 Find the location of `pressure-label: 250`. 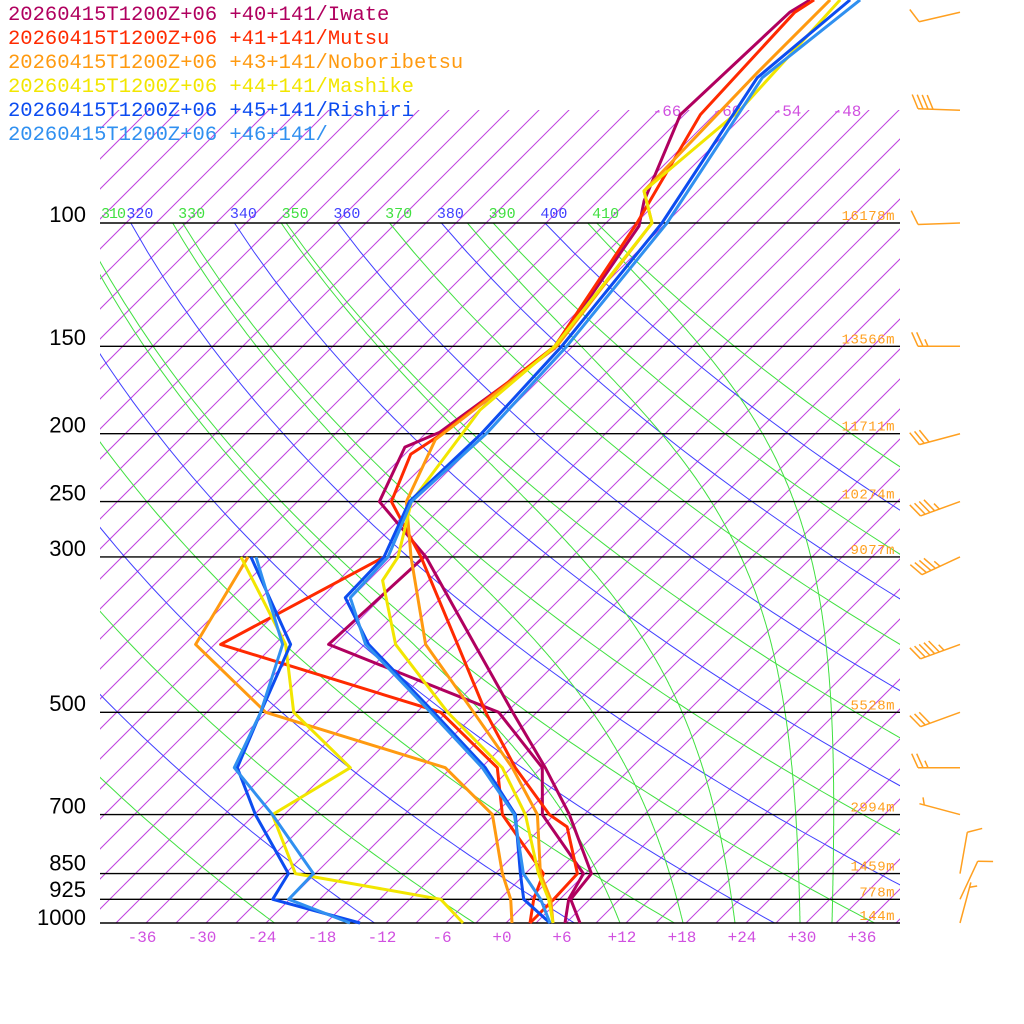

pressure-label: 250 is located at coordinates (67, 492).